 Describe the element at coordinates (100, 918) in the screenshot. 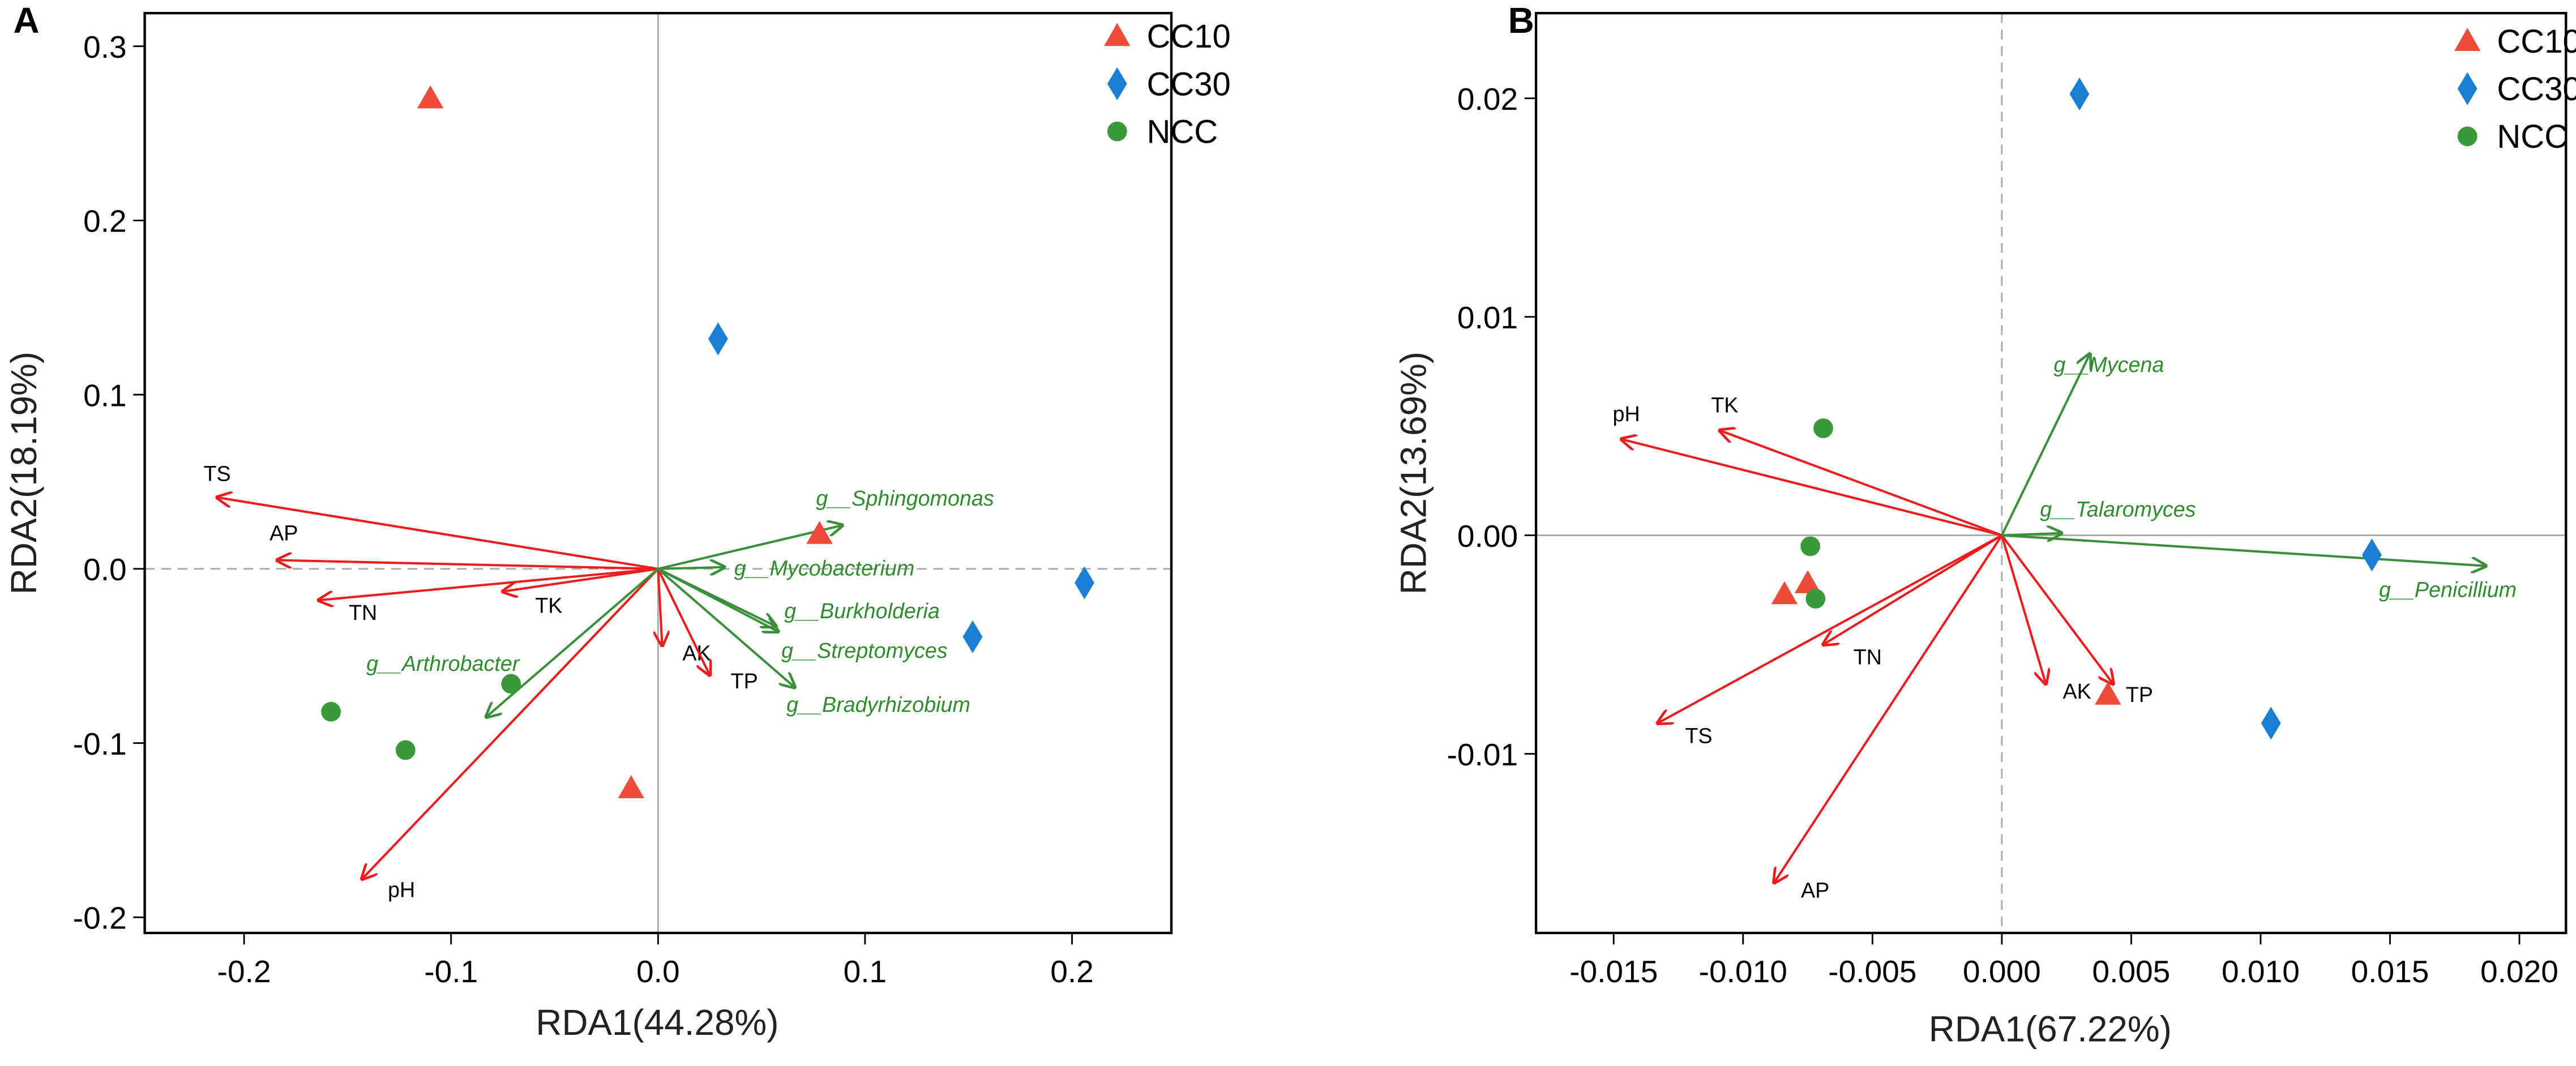

I see `y-tick-label: -0.2` at that location.